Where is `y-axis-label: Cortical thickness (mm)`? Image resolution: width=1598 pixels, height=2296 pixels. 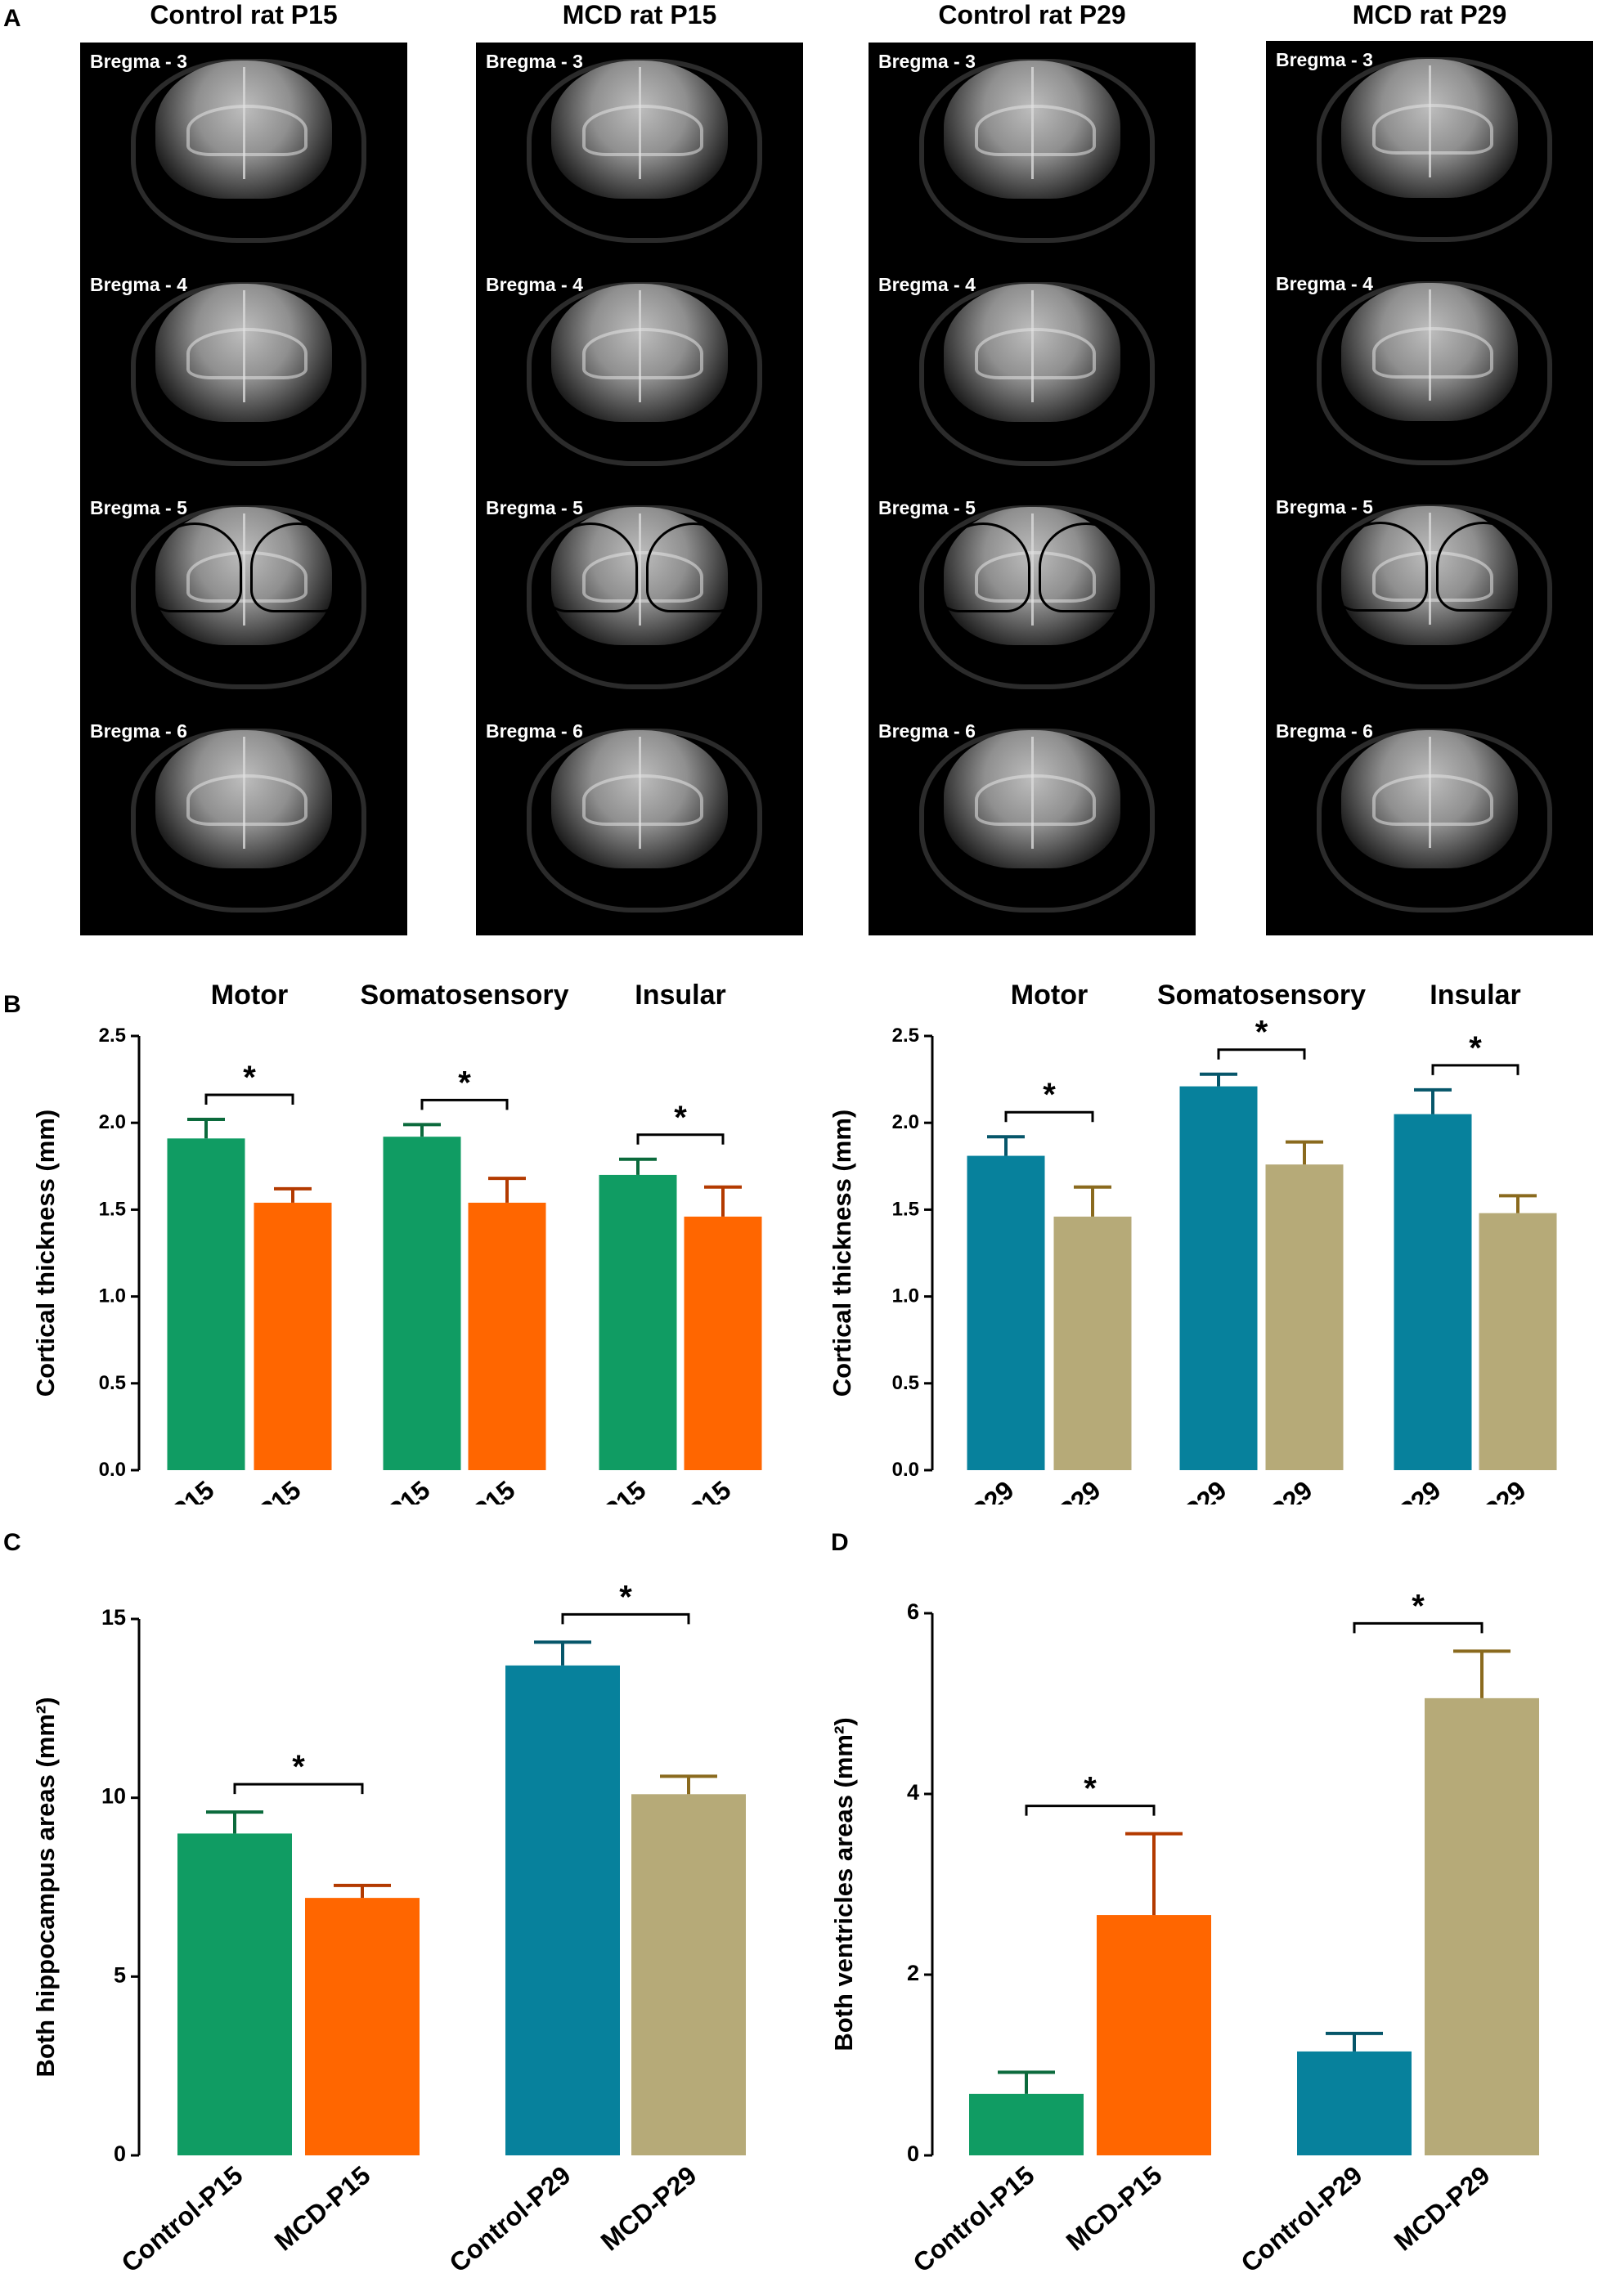
y-axis-label: Cortical thickness (mm) is located at coordinates (46, 1253).